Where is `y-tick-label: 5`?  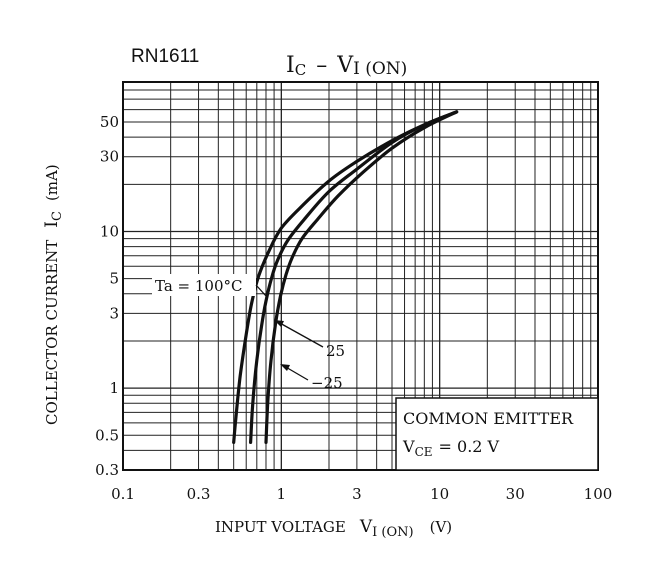
y-tick-label: 5 is located at coordinates (114, 279).